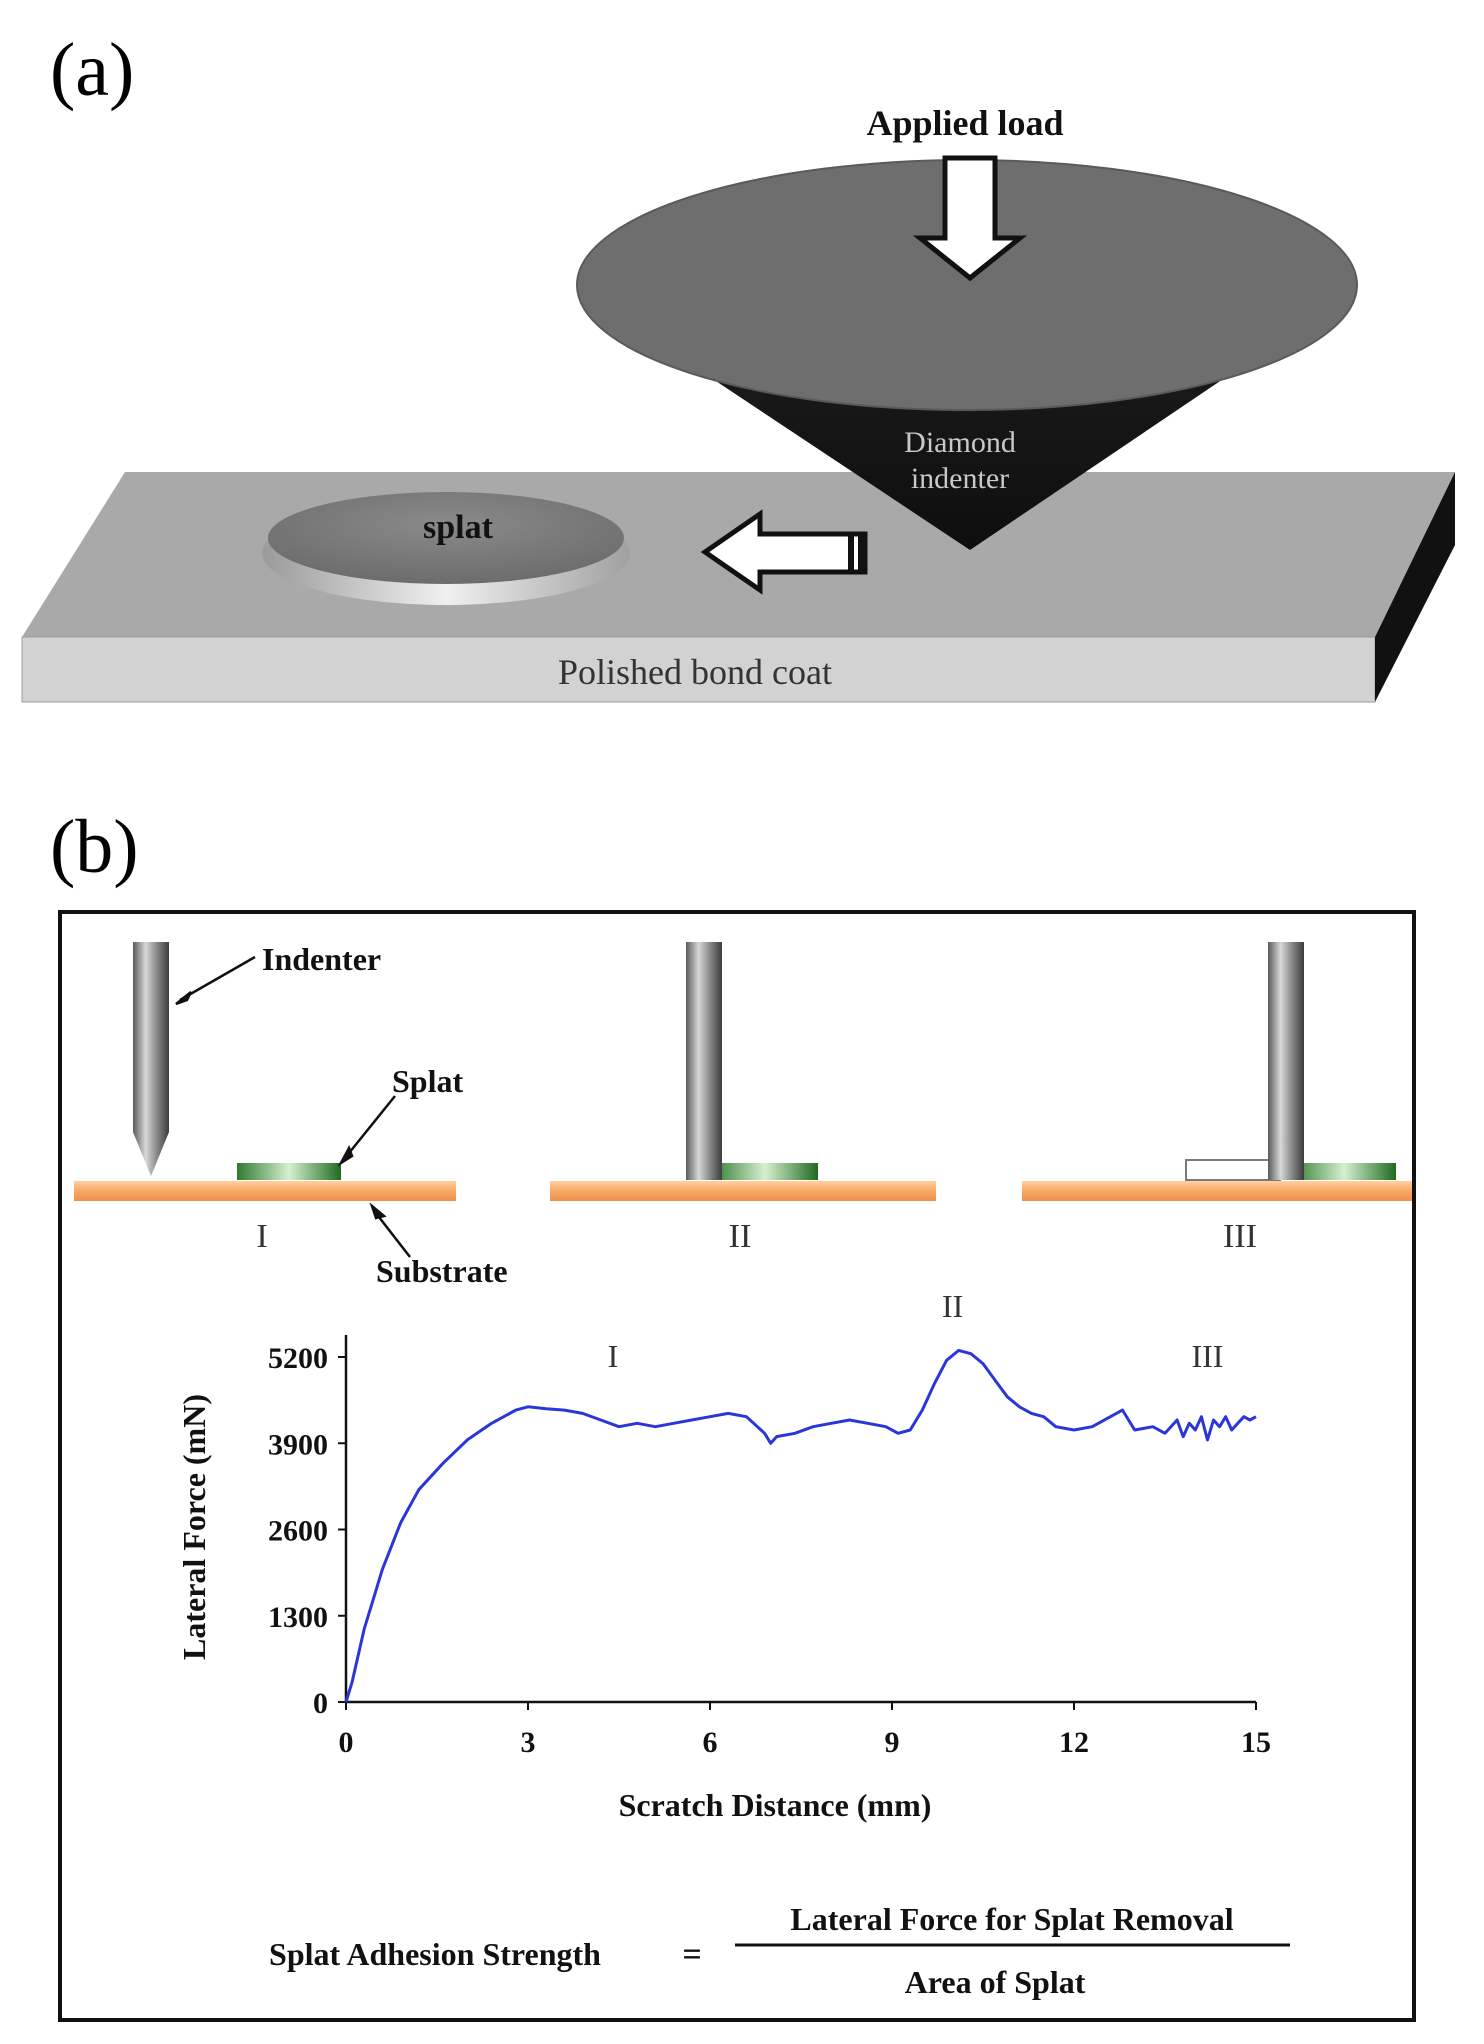 The image size is (1484, 2044). Describe the element at coordinates (740, 1236) in the screenshot. I see `stage-label-2: II` at that location.